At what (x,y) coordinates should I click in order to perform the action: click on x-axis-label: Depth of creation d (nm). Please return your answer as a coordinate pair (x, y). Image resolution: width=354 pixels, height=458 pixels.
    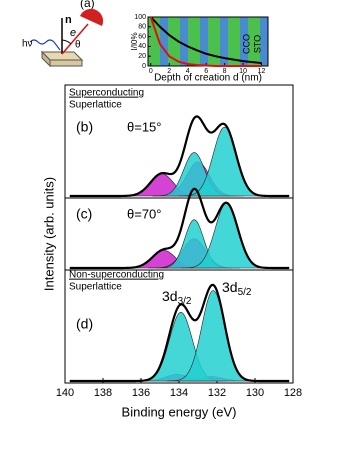
    Looking at the image, I should click on (208, 78).